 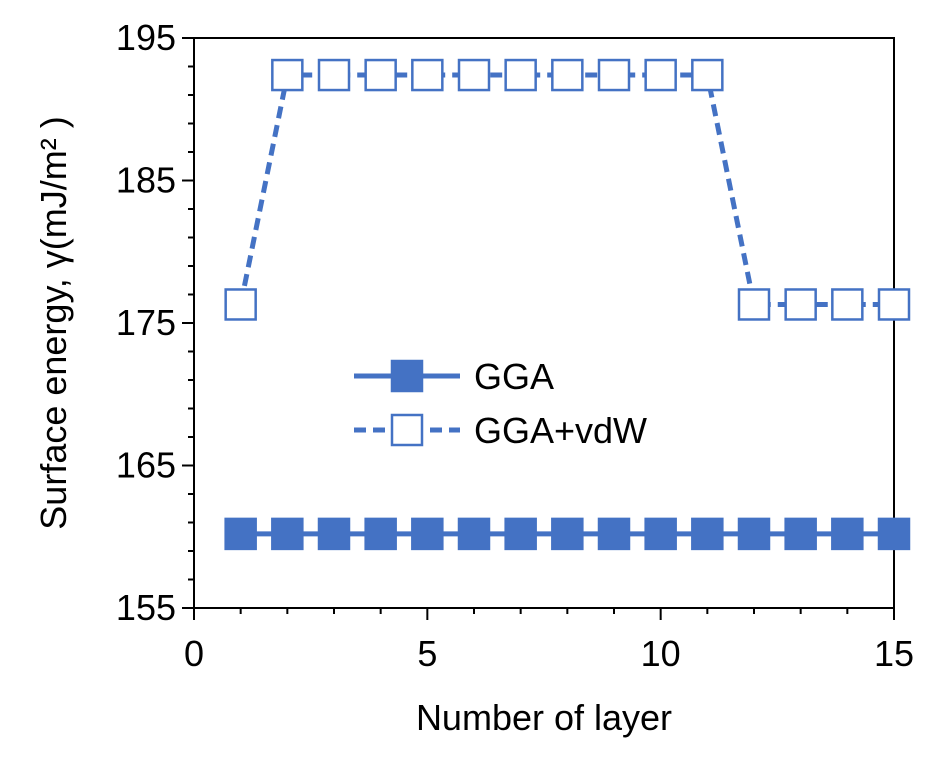 I want to click on y-tick-label: 195, so click(x=146, y=37).